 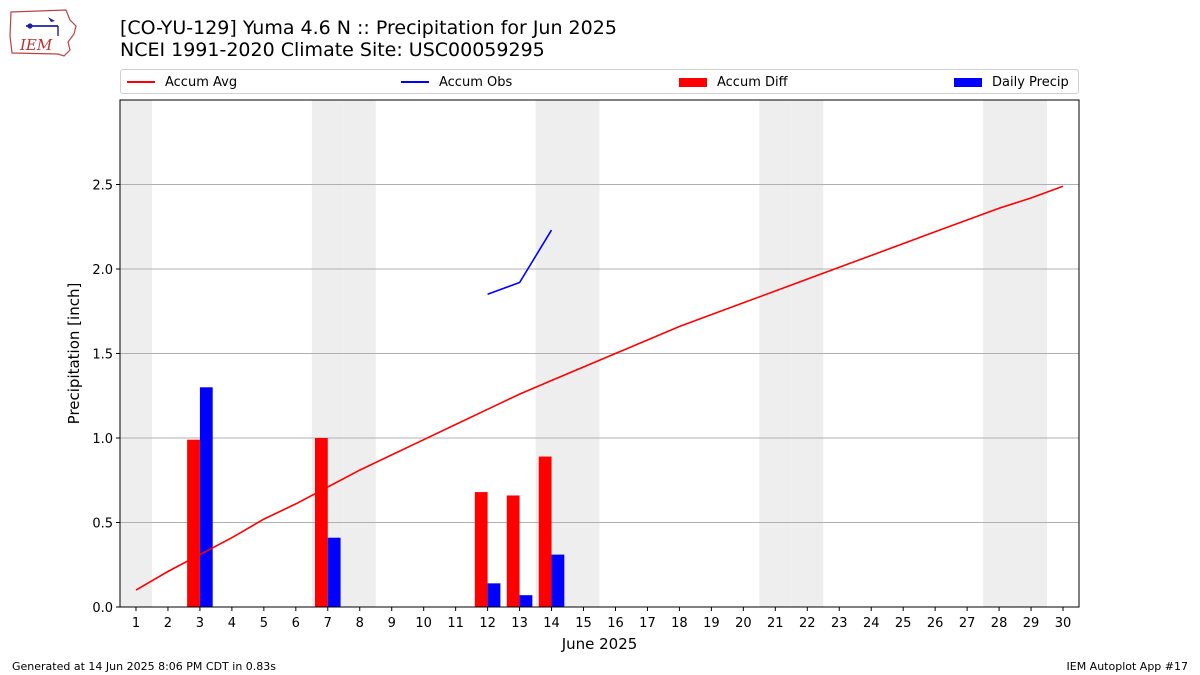 I want to click on x-tick-label: 22, so click(x=807, y=623).